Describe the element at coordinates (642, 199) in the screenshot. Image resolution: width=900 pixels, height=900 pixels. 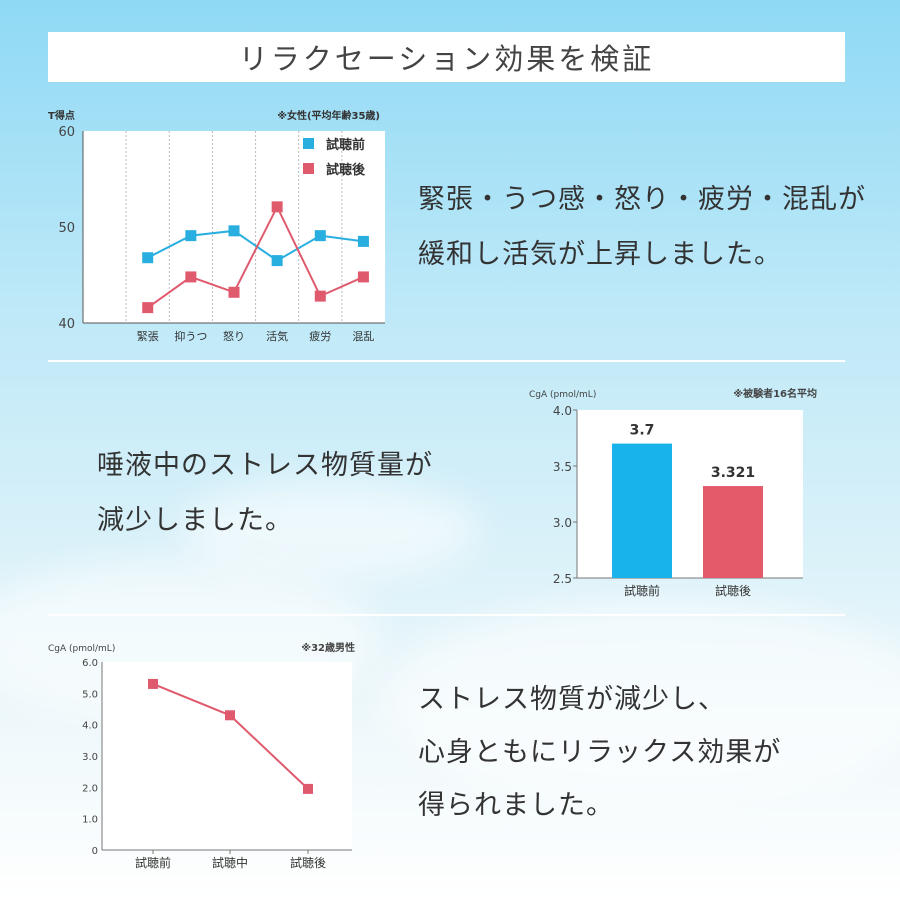
I see `text-line: 緊張・うつ感・怒り・疲労・混乱が` at that location.